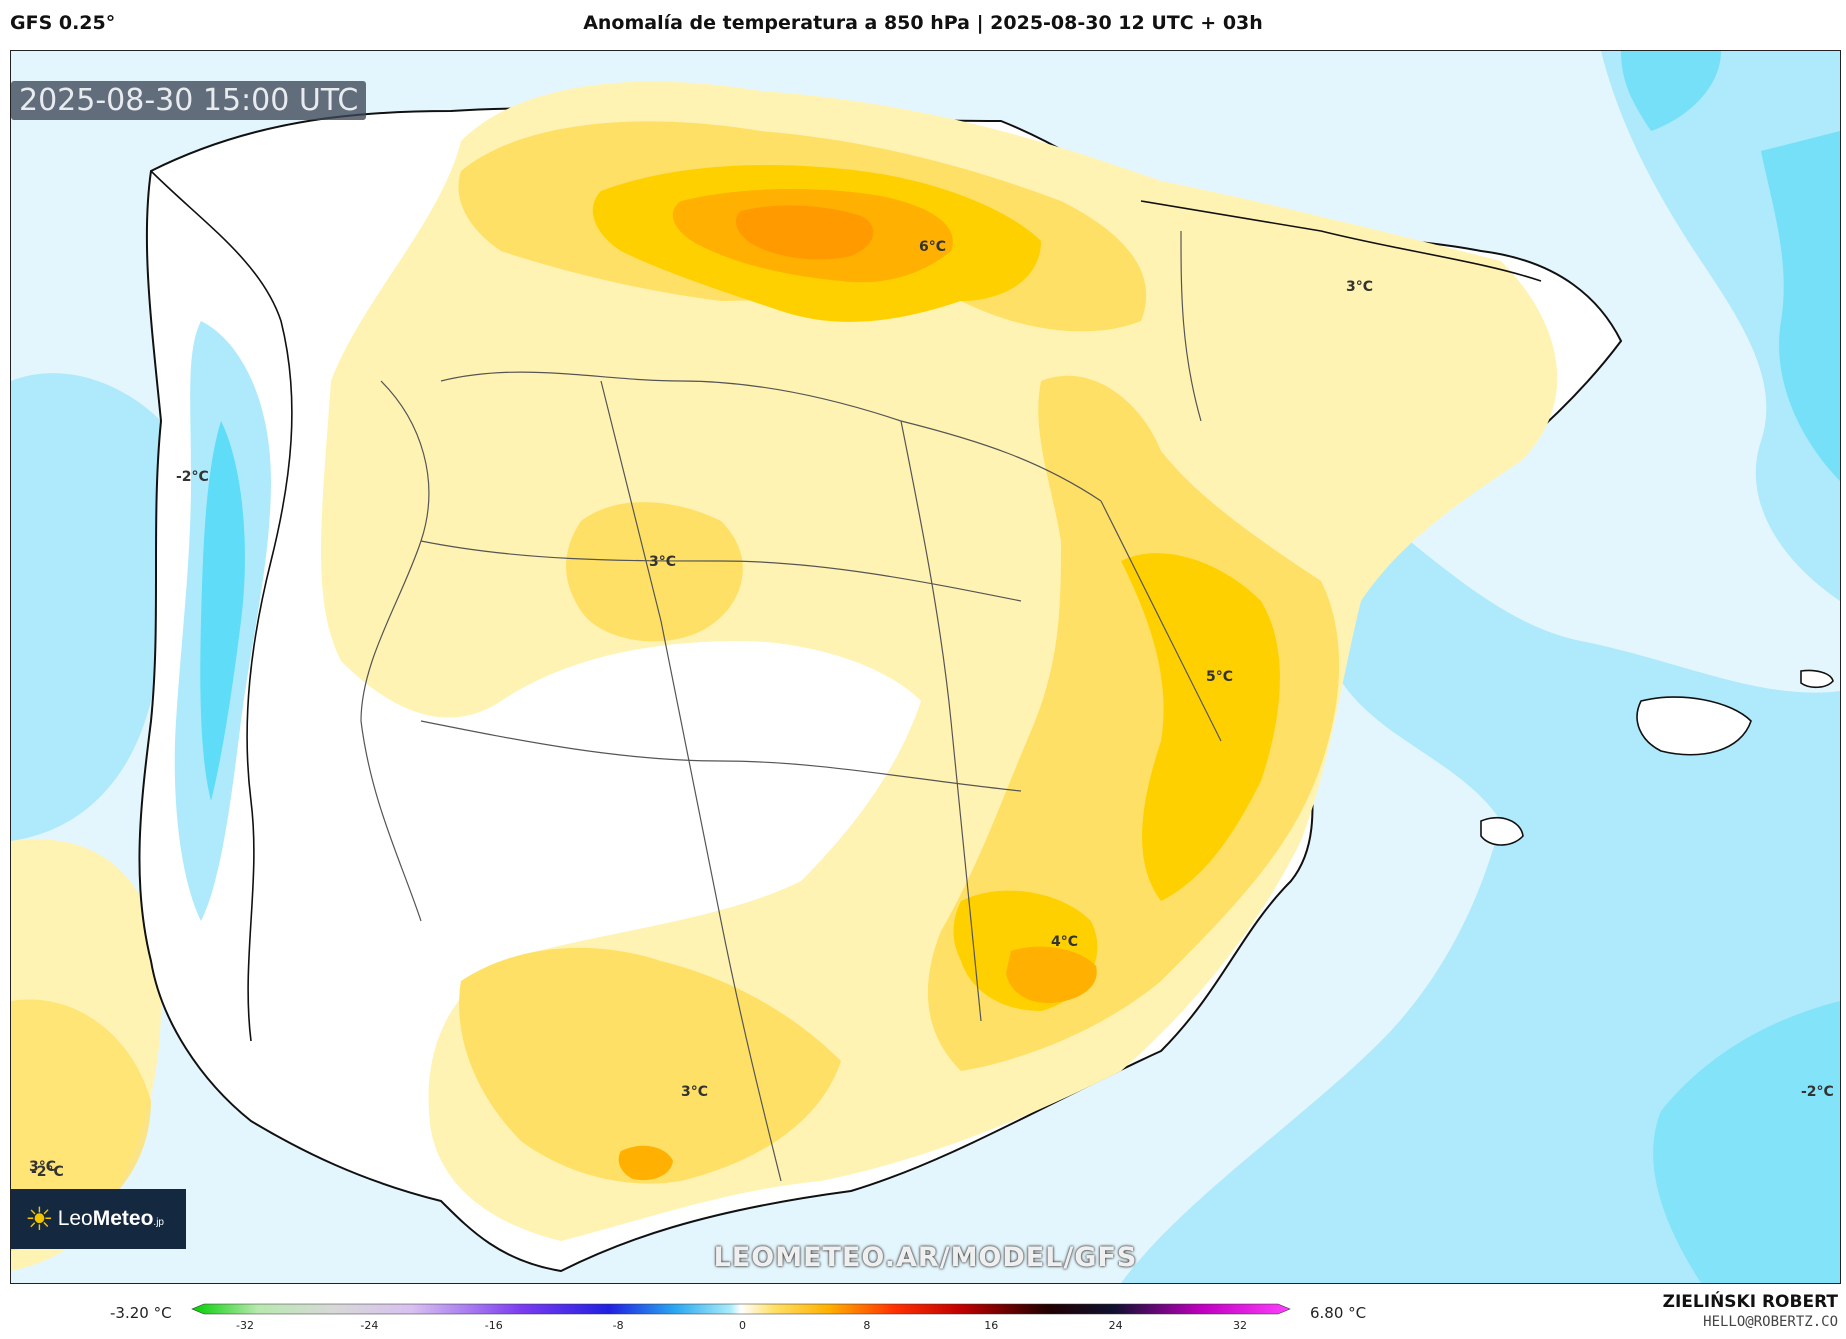  What do you see at coordinates (1219, 677) in the screenshot?
I see `contour-label: 5°C` at bounding box center [1219, 677].